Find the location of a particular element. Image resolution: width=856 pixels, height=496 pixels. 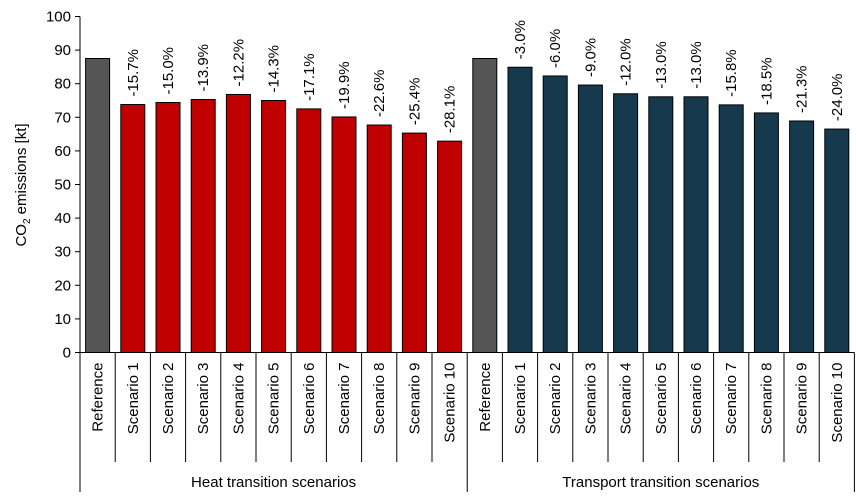

bar-value-label: -3.0% is located at coordinates (520, 39).